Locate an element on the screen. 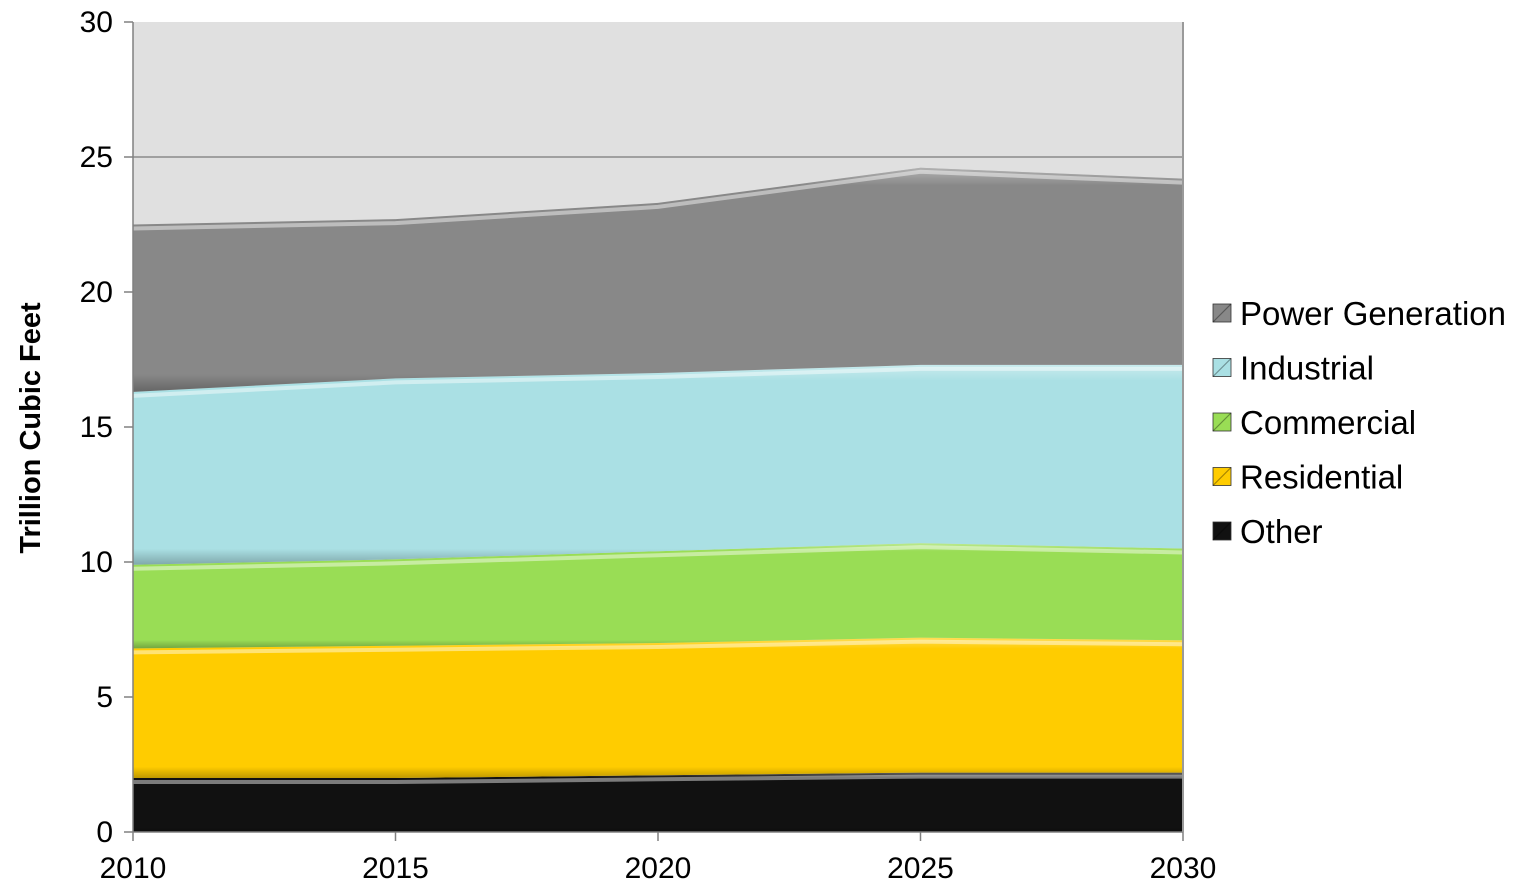 The width and height of the screenshot is (1530, 895). legend-swatch-residential is located at coordinates (1222, 476).